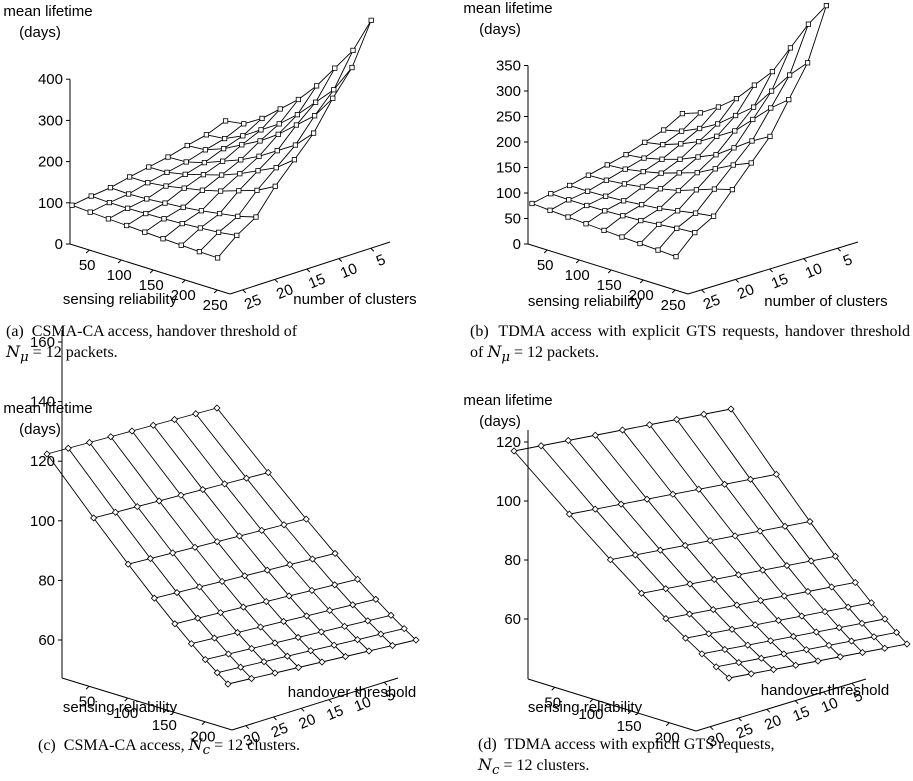  I want to click on x-axis-label-d: sensing reliability, so click(585, 707).